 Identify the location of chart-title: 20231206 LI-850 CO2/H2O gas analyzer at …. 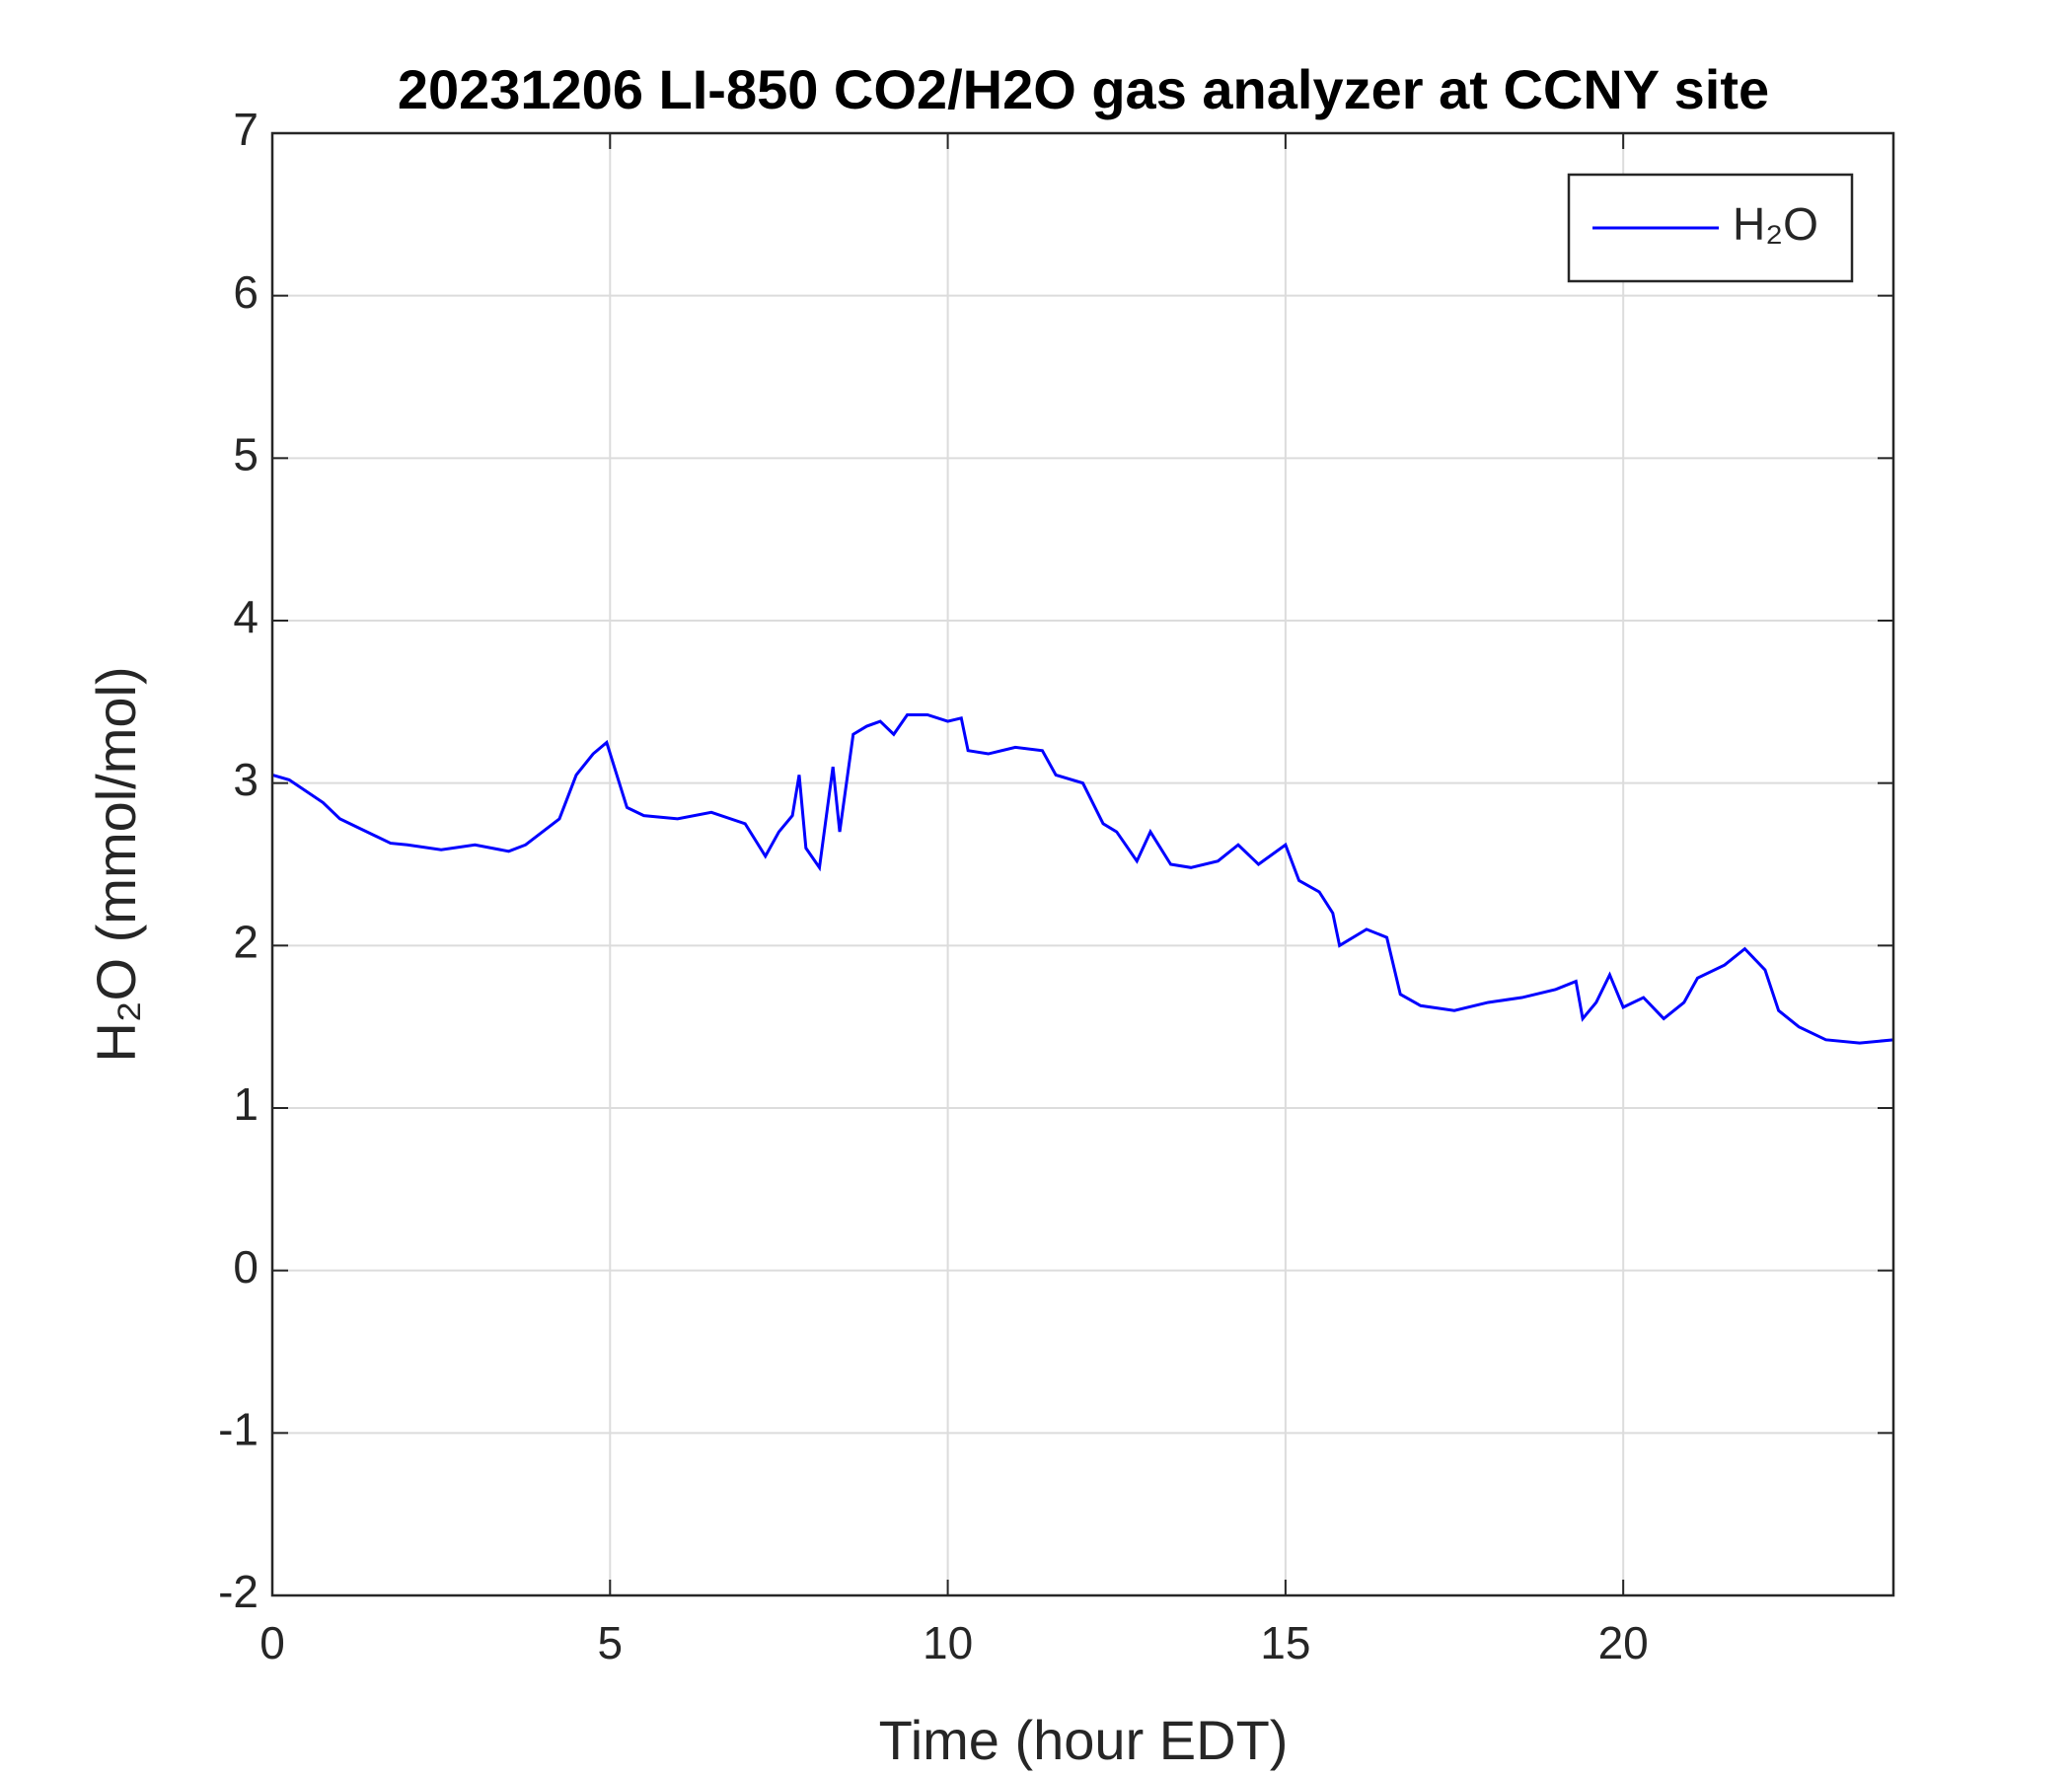
(1083, 89).